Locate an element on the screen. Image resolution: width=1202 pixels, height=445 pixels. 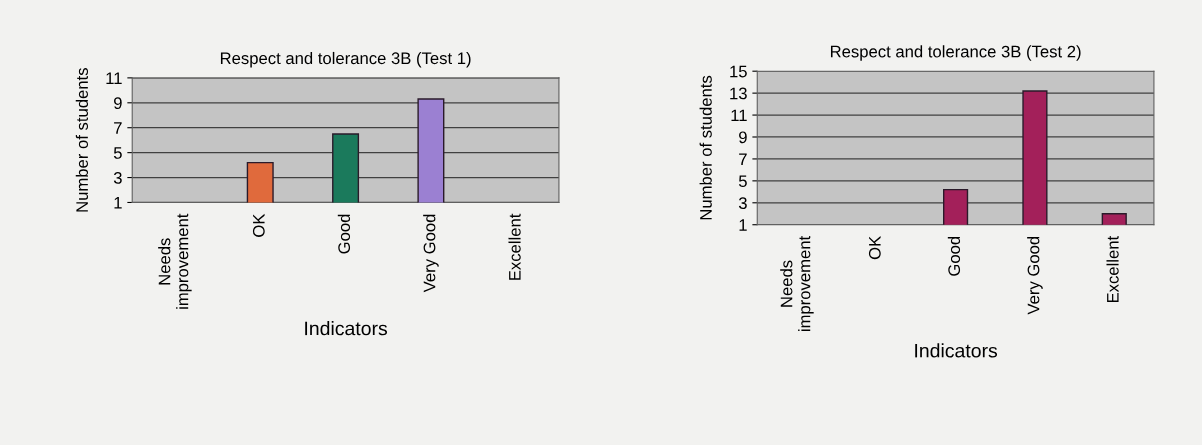
y-tick-label: 13 is located at coordinates (738, 93).